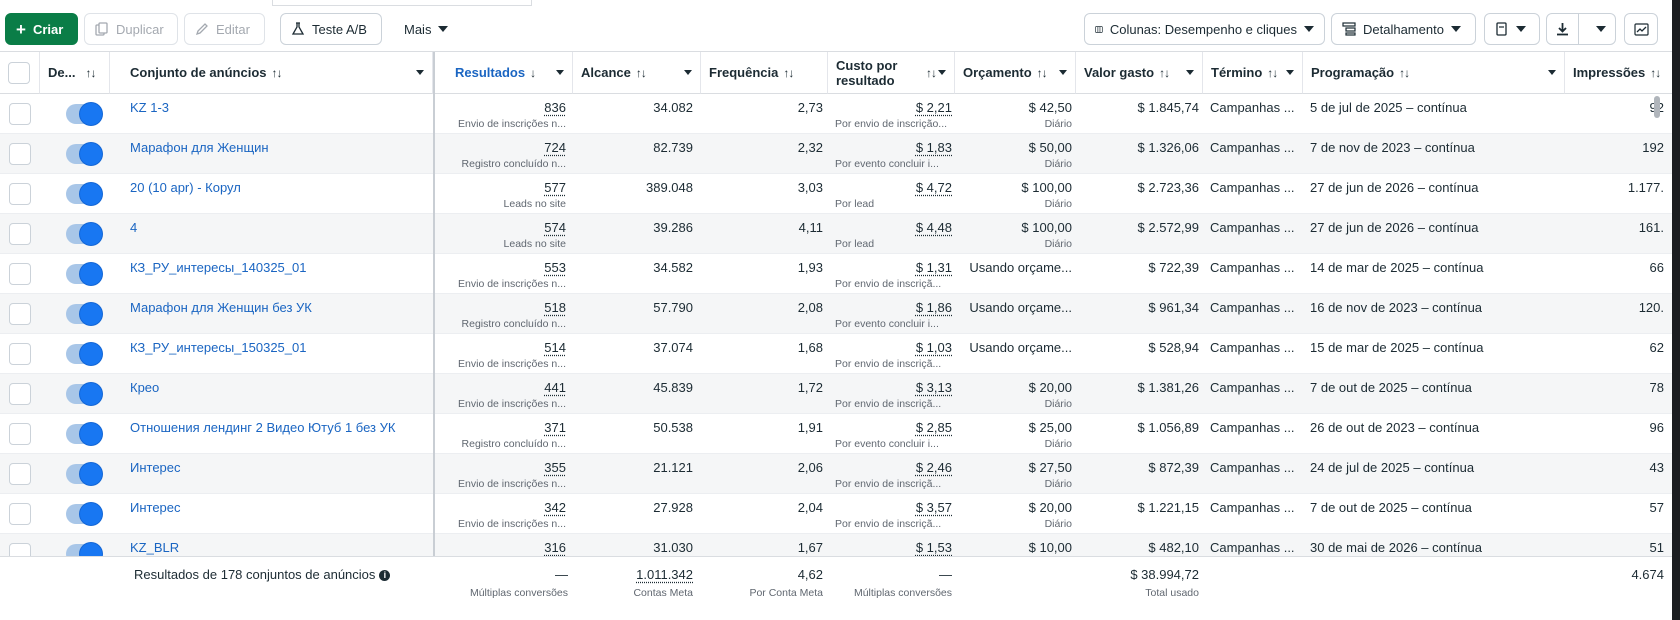  I want to click on chart-button, so click(1641, 29).